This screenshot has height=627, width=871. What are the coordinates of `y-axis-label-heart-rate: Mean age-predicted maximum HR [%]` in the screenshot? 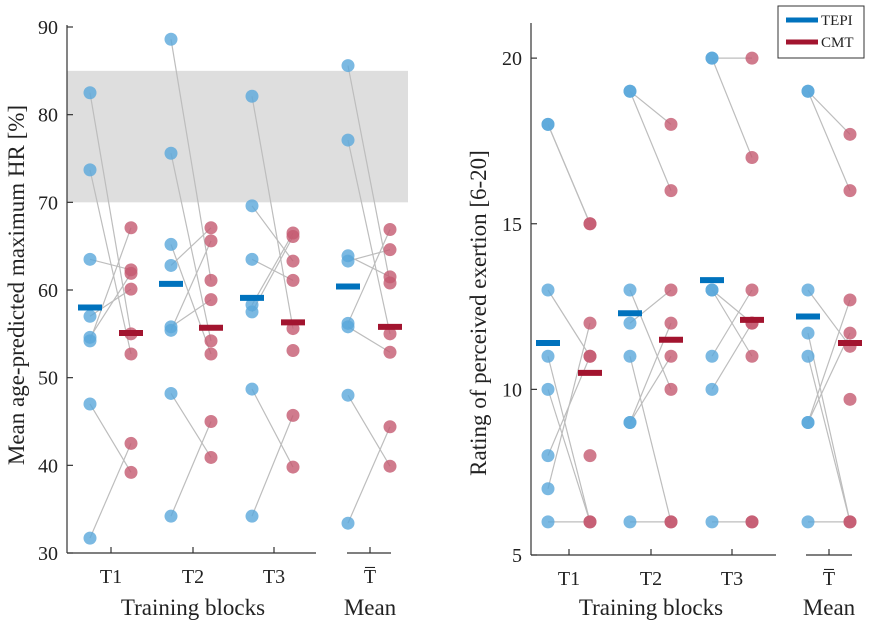 It's located at (16, 285).